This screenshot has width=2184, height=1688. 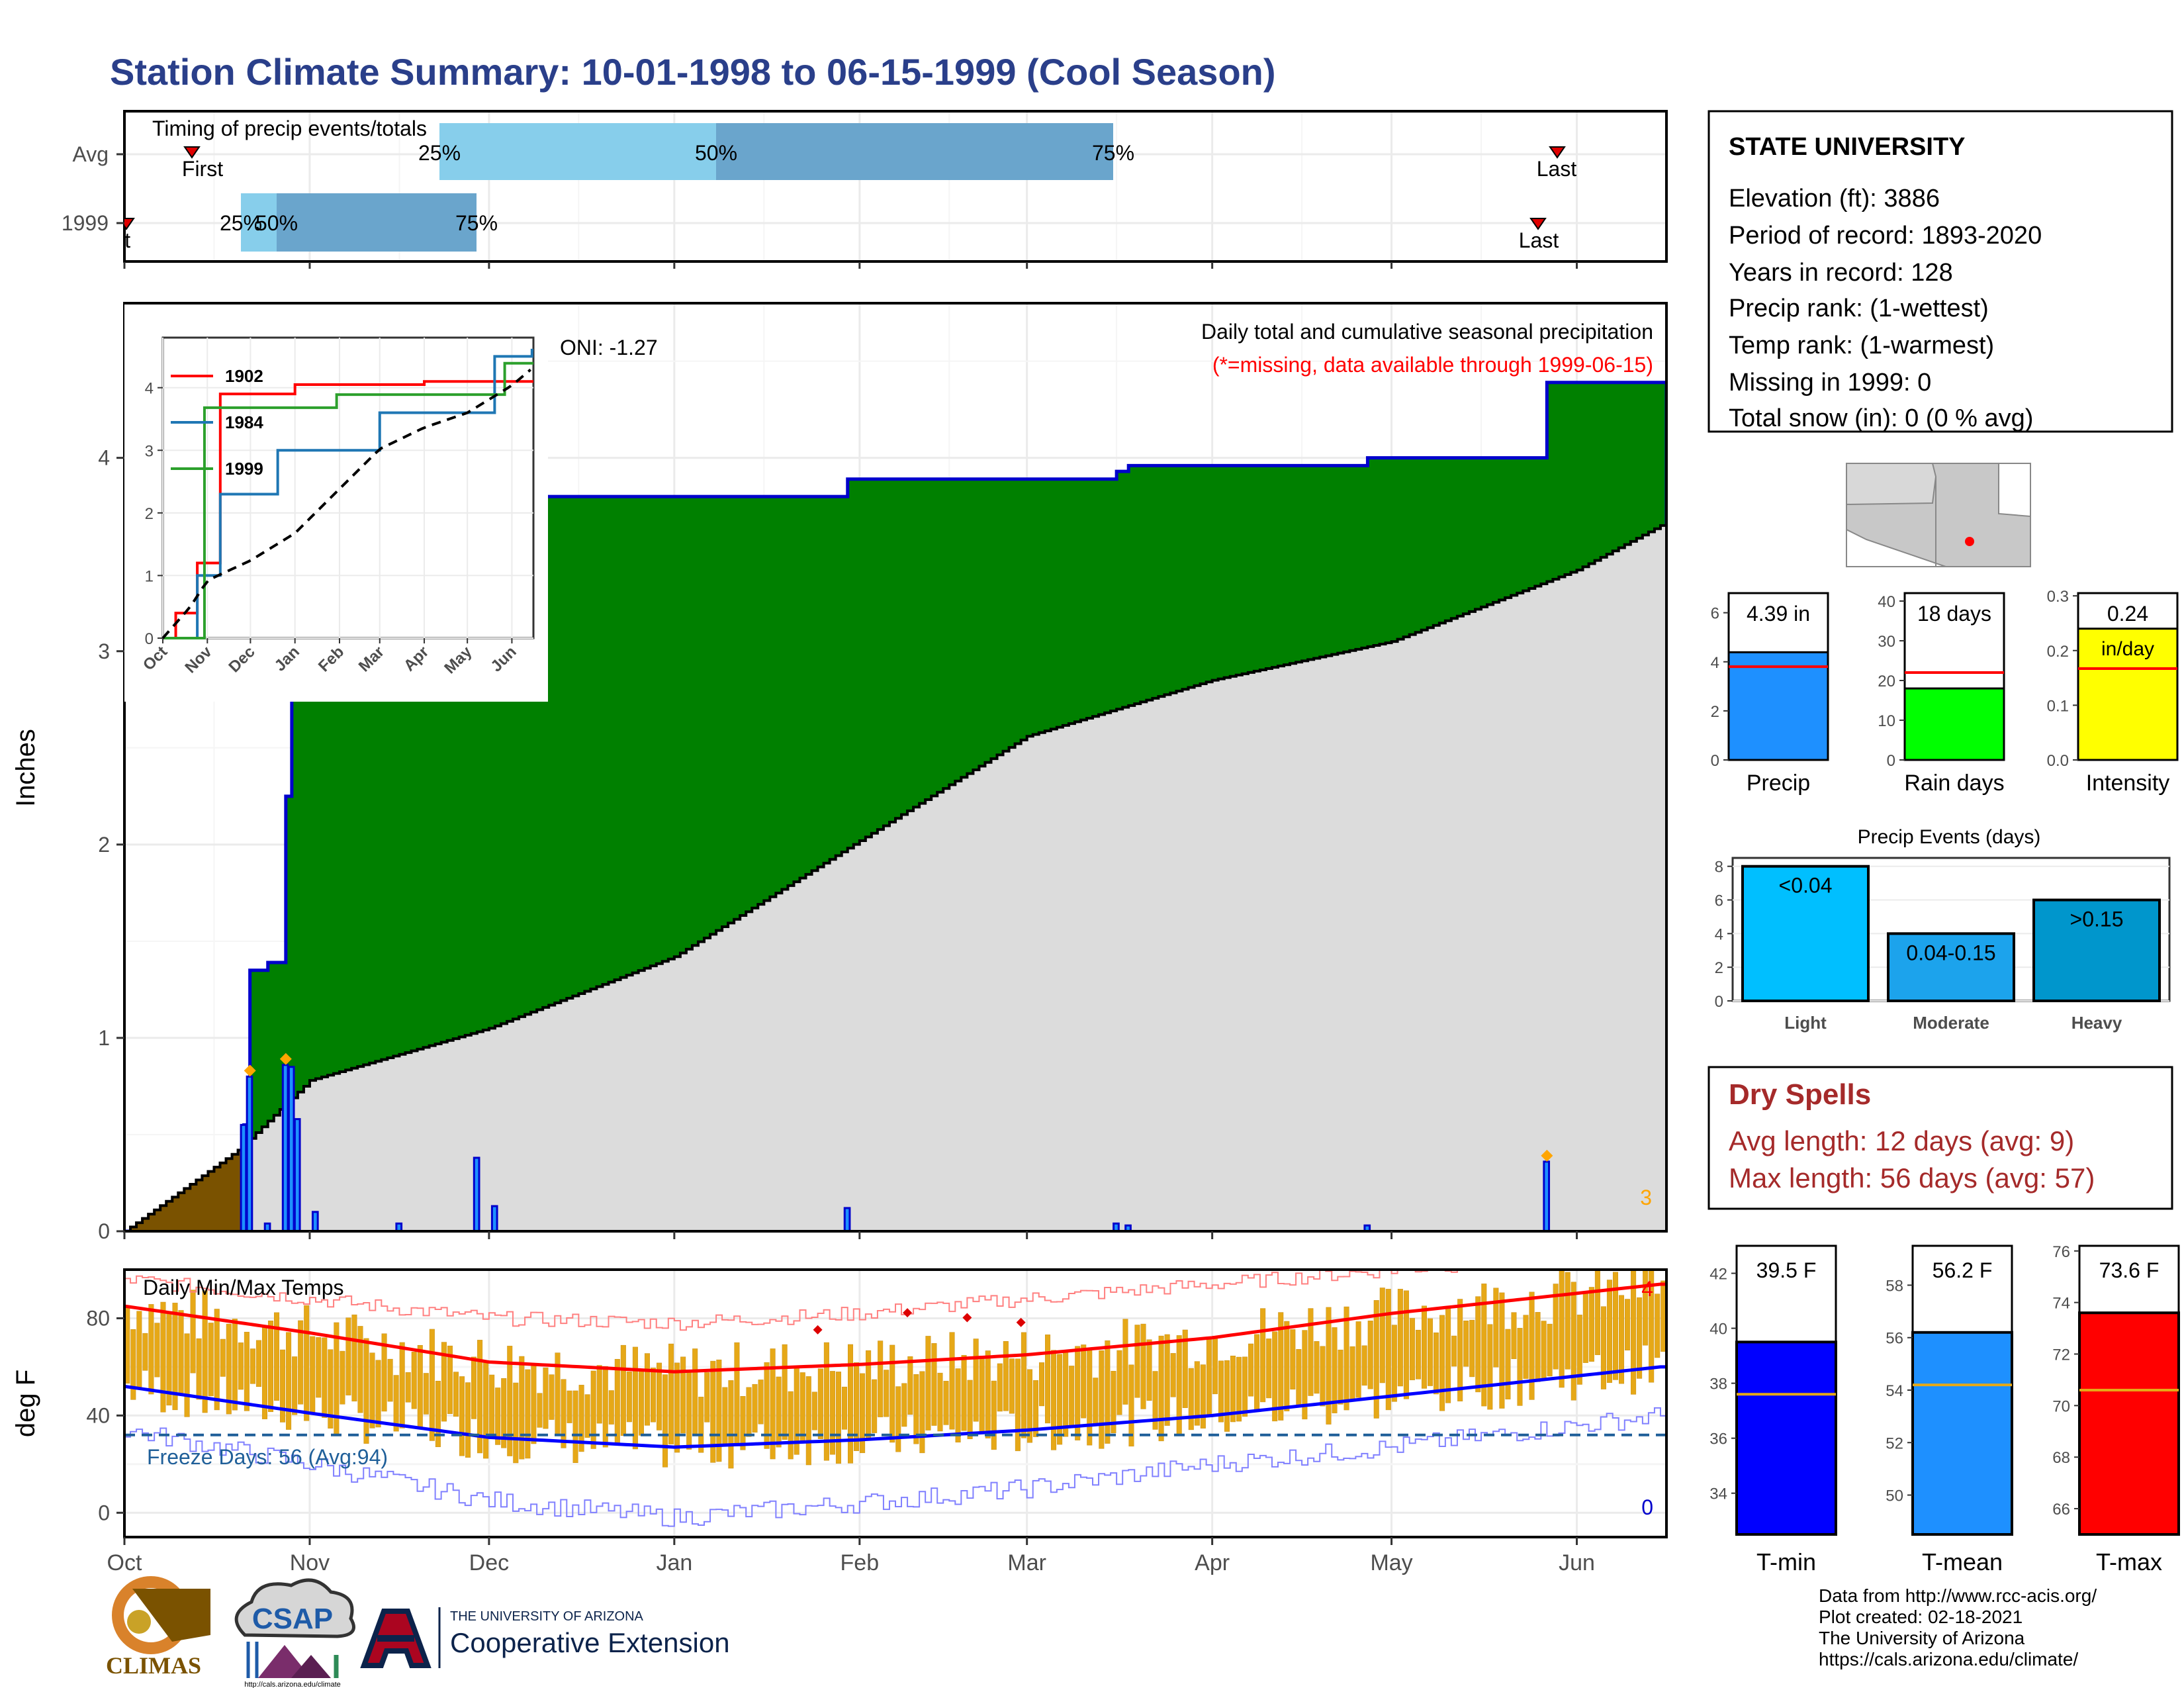 I want to click on csap-logo-url: http://cals.arizona.edu/climate, so click(x=292, y=1684).